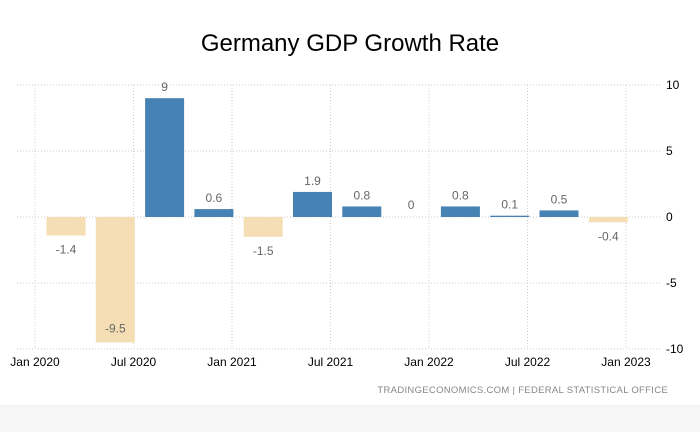  Describe the element at coordinates (528, 362) in the screenshot. I see `x-tick-label: Jul 2022` at that location.